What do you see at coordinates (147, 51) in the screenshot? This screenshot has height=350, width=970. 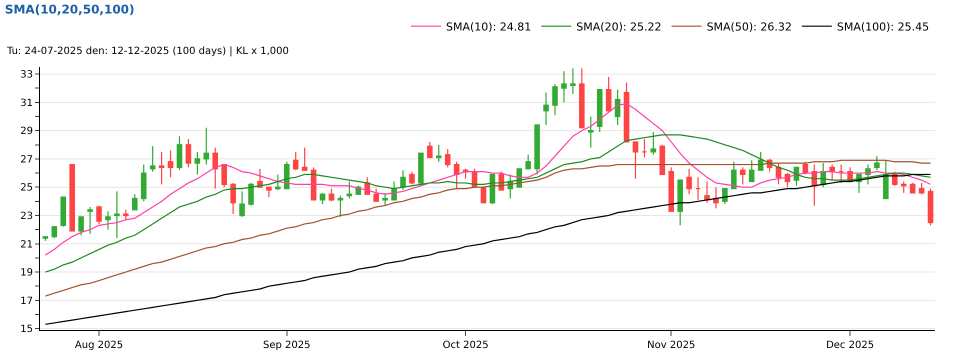 I see `chart-subtitle: Tu: 24-07-2025 den: 12-12-2025 (100 days) | KL x 1,000` at bounding box center [147, 51].